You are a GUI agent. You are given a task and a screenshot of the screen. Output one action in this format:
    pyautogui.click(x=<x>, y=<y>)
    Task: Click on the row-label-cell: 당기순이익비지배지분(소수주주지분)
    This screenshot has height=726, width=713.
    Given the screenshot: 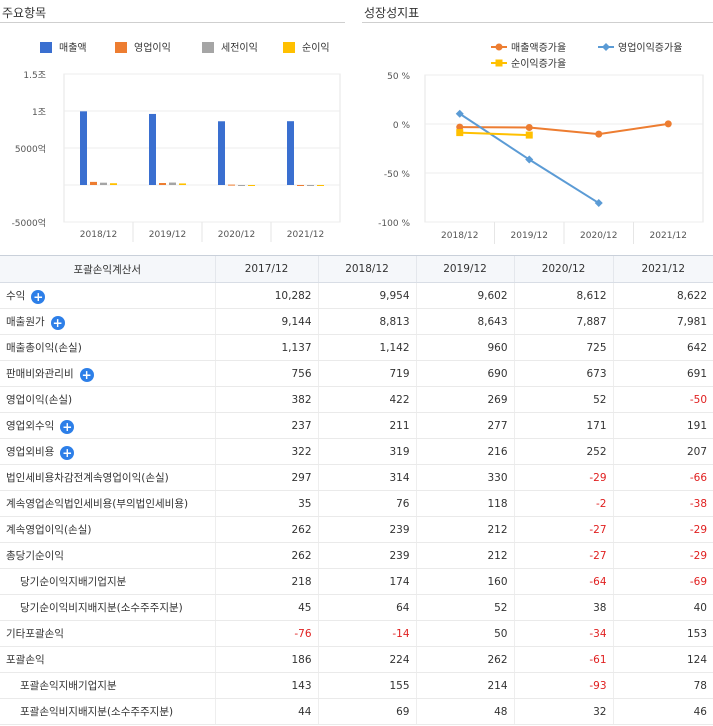 What is the action you would take?
    pyautogui.click(x=107, y=607)
    